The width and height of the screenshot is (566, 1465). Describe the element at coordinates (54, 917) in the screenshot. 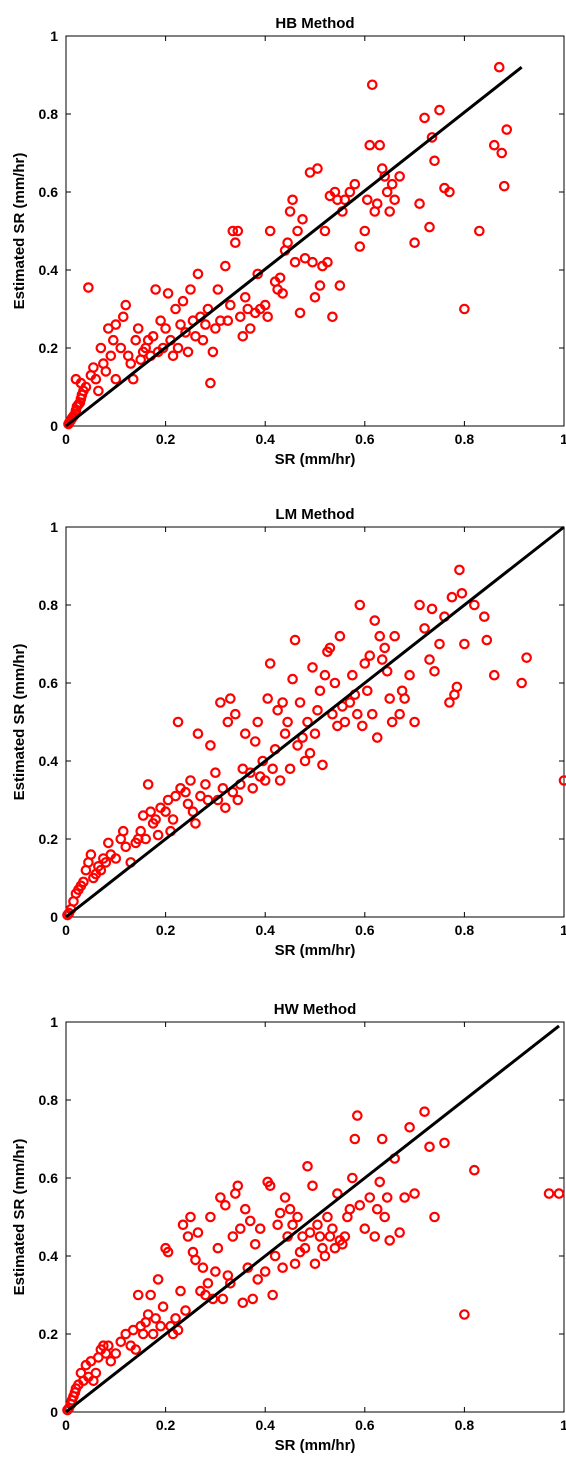

I see `y-tick-label: 0` at that location.